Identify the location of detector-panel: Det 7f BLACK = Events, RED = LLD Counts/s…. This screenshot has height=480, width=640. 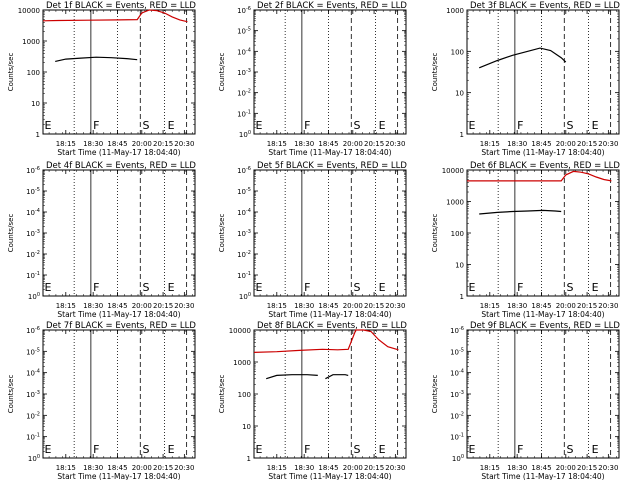
(101, 400).